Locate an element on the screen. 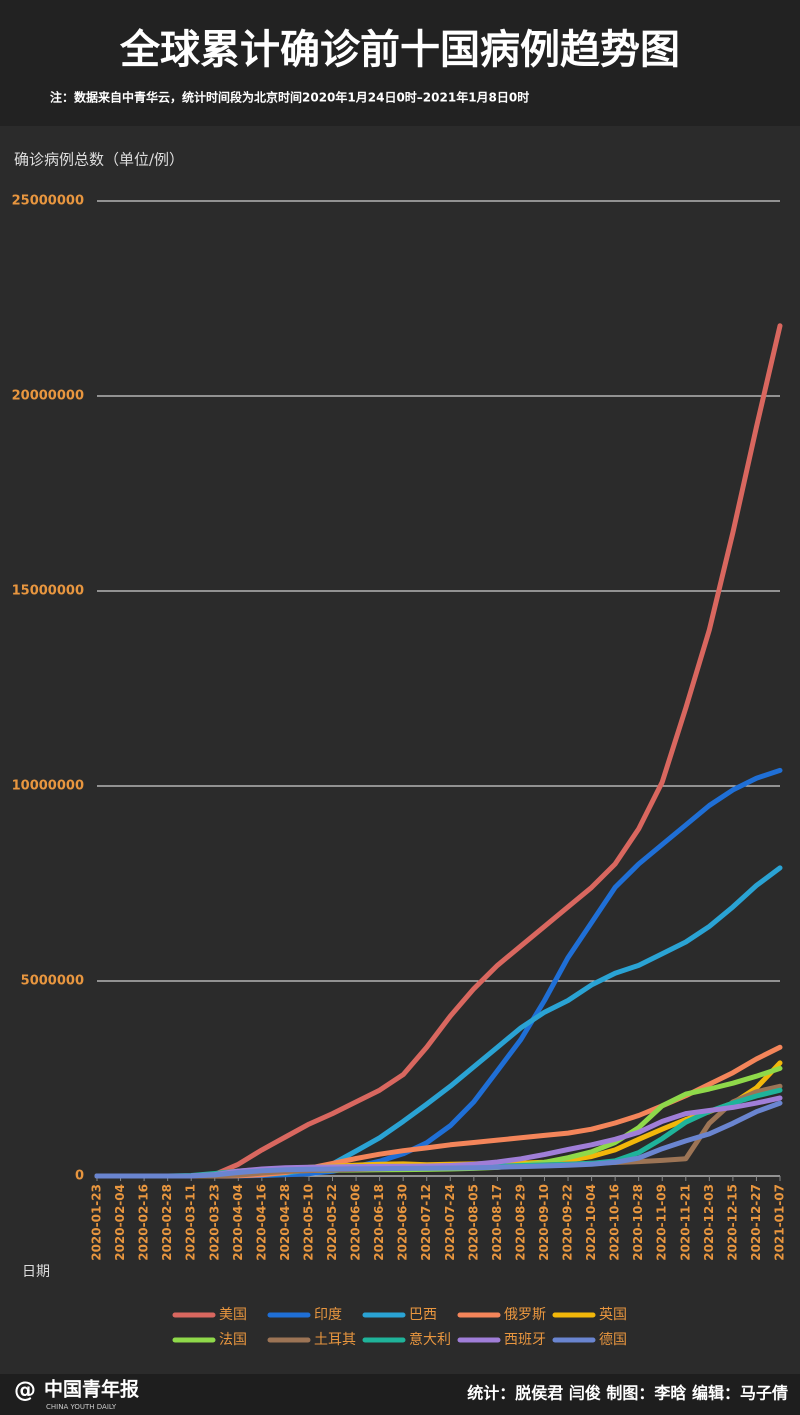 This screenshot has width=800, height=1415. y-tick-label: 20000000 is located at coordinates (48, 396).